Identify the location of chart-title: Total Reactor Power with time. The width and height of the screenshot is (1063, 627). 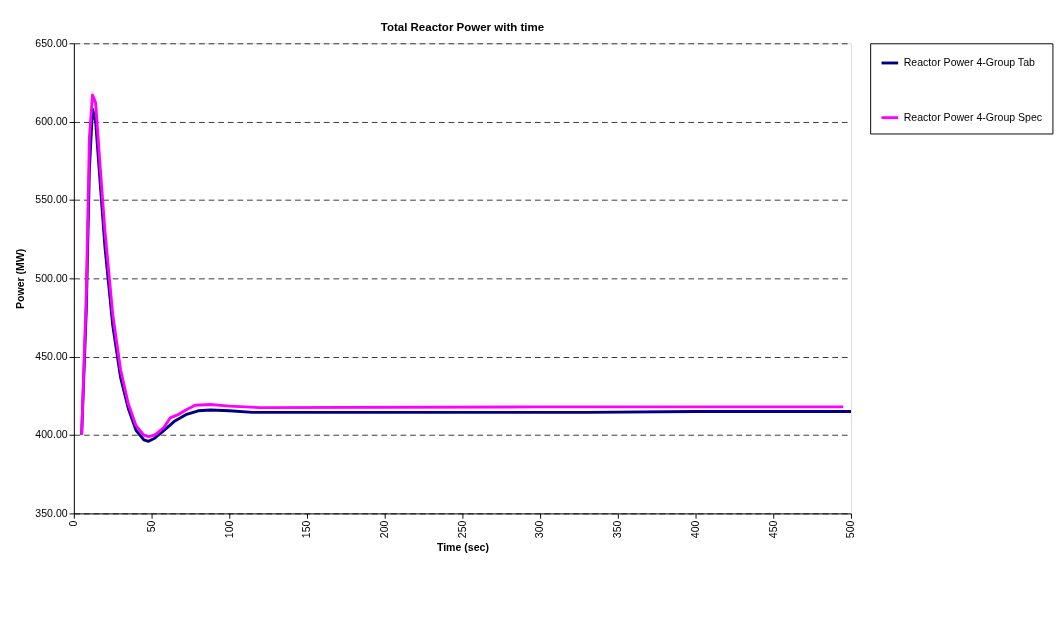
(462, 26).